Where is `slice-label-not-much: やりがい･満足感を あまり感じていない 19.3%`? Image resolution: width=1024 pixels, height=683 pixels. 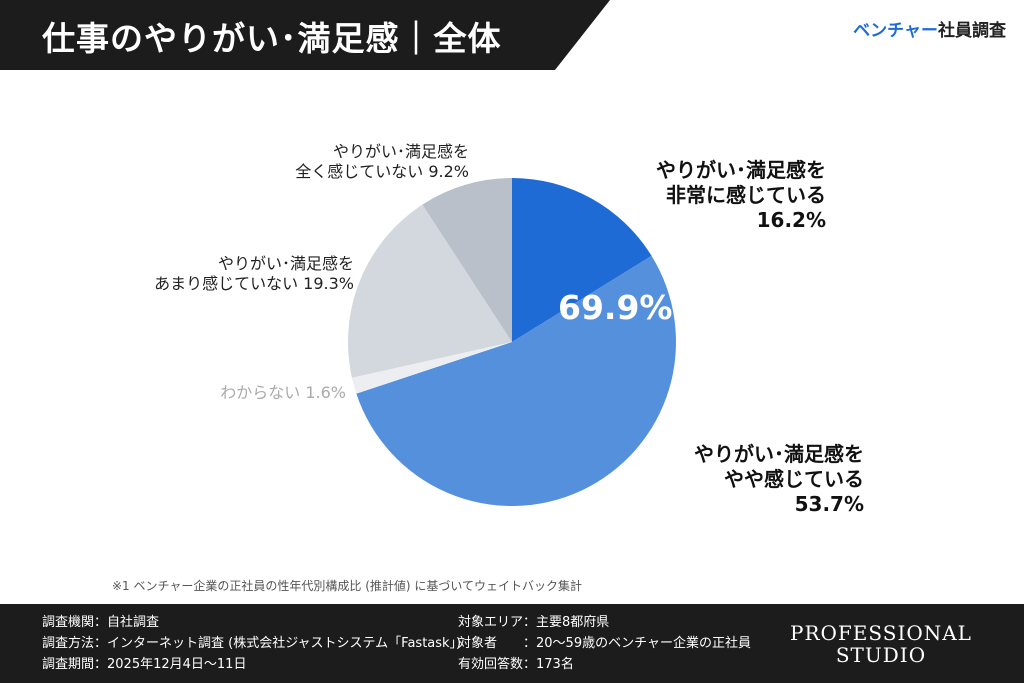
slice-label-not-much: やりがい･満足感を あまり感じていない 19.3% is located at coordinates (254, 273).